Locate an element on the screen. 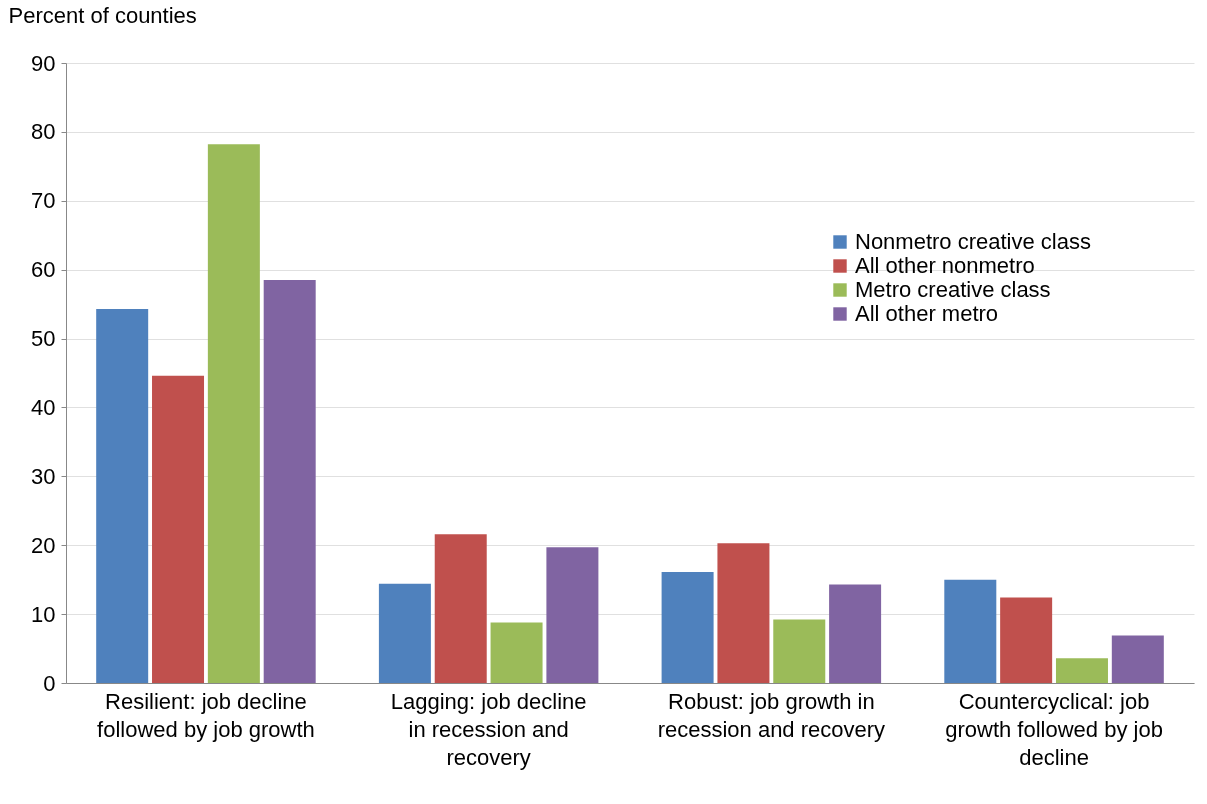 This screenshot has width=1207, height=804. x-tick-label: Countercyclical: job growth followed by job decline is located at coordinates (1054, 729).